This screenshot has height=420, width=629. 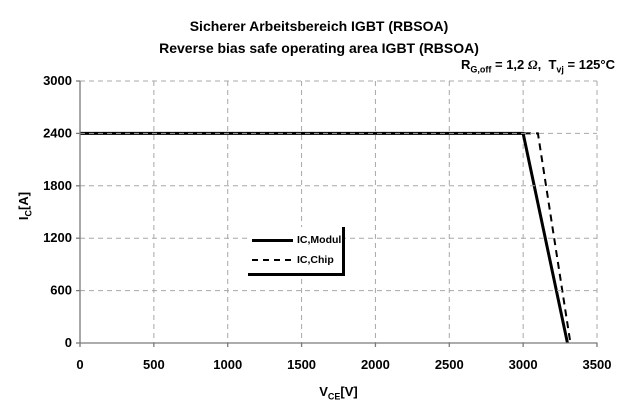 I want to click on x-tick-label: 1000, so click(x=227, y=364).